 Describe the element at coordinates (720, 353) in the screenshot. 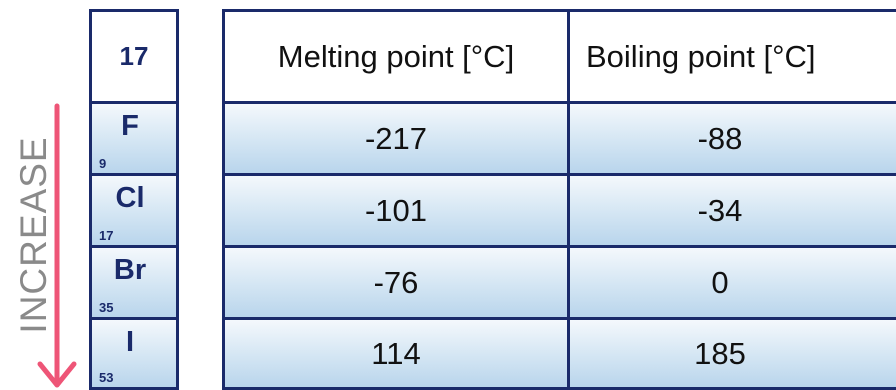

I see `boiling-point-cell: 185` at that location.